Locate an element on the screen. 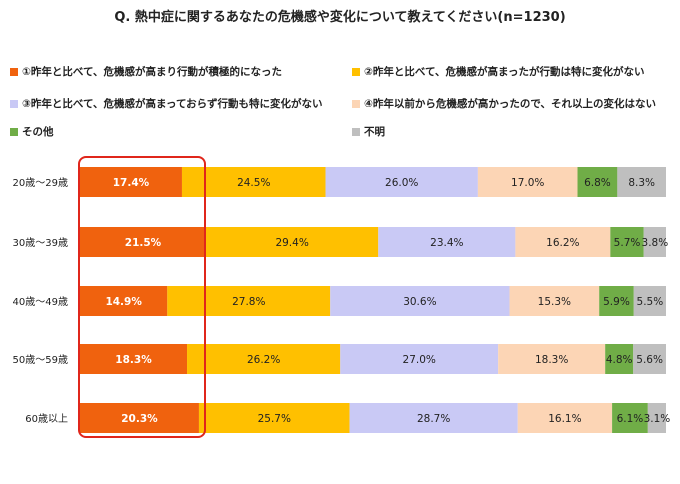 This screenshot has height=484, width=680. data-label: 5.6% is located at coordinates (649, 360).